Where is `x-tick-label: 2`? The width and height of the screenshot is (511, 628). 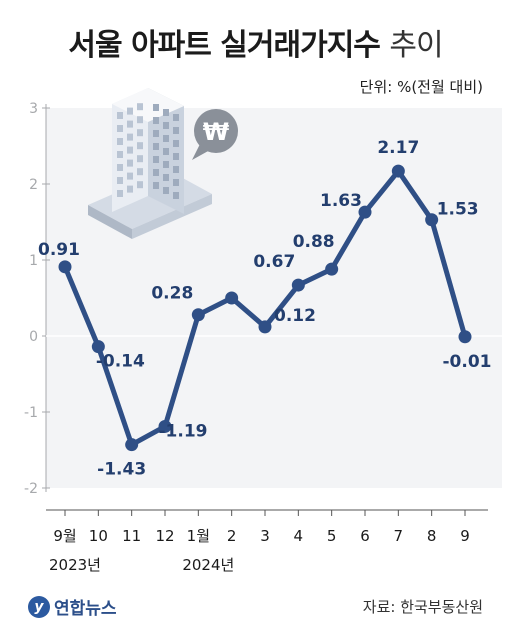 x-tick-label: 2 is located at coordinates (232, 536).